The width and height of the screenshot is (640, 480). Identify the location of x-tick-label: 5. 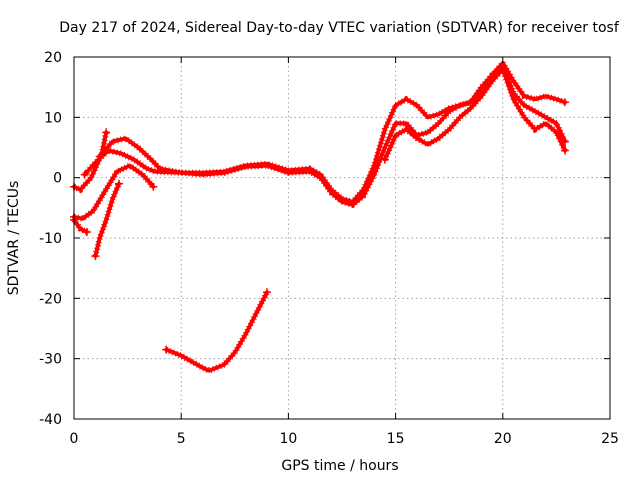
(181, 439).